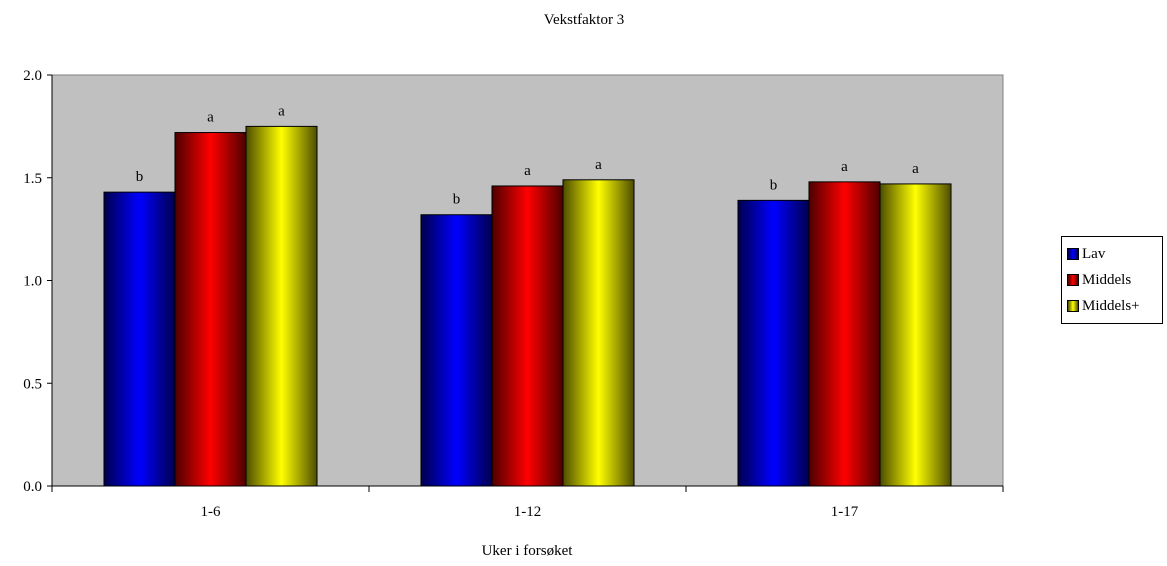  Describe the element at coordinates (1114, 254) in the screenshot. I see `legend-item: Lav` at that location.